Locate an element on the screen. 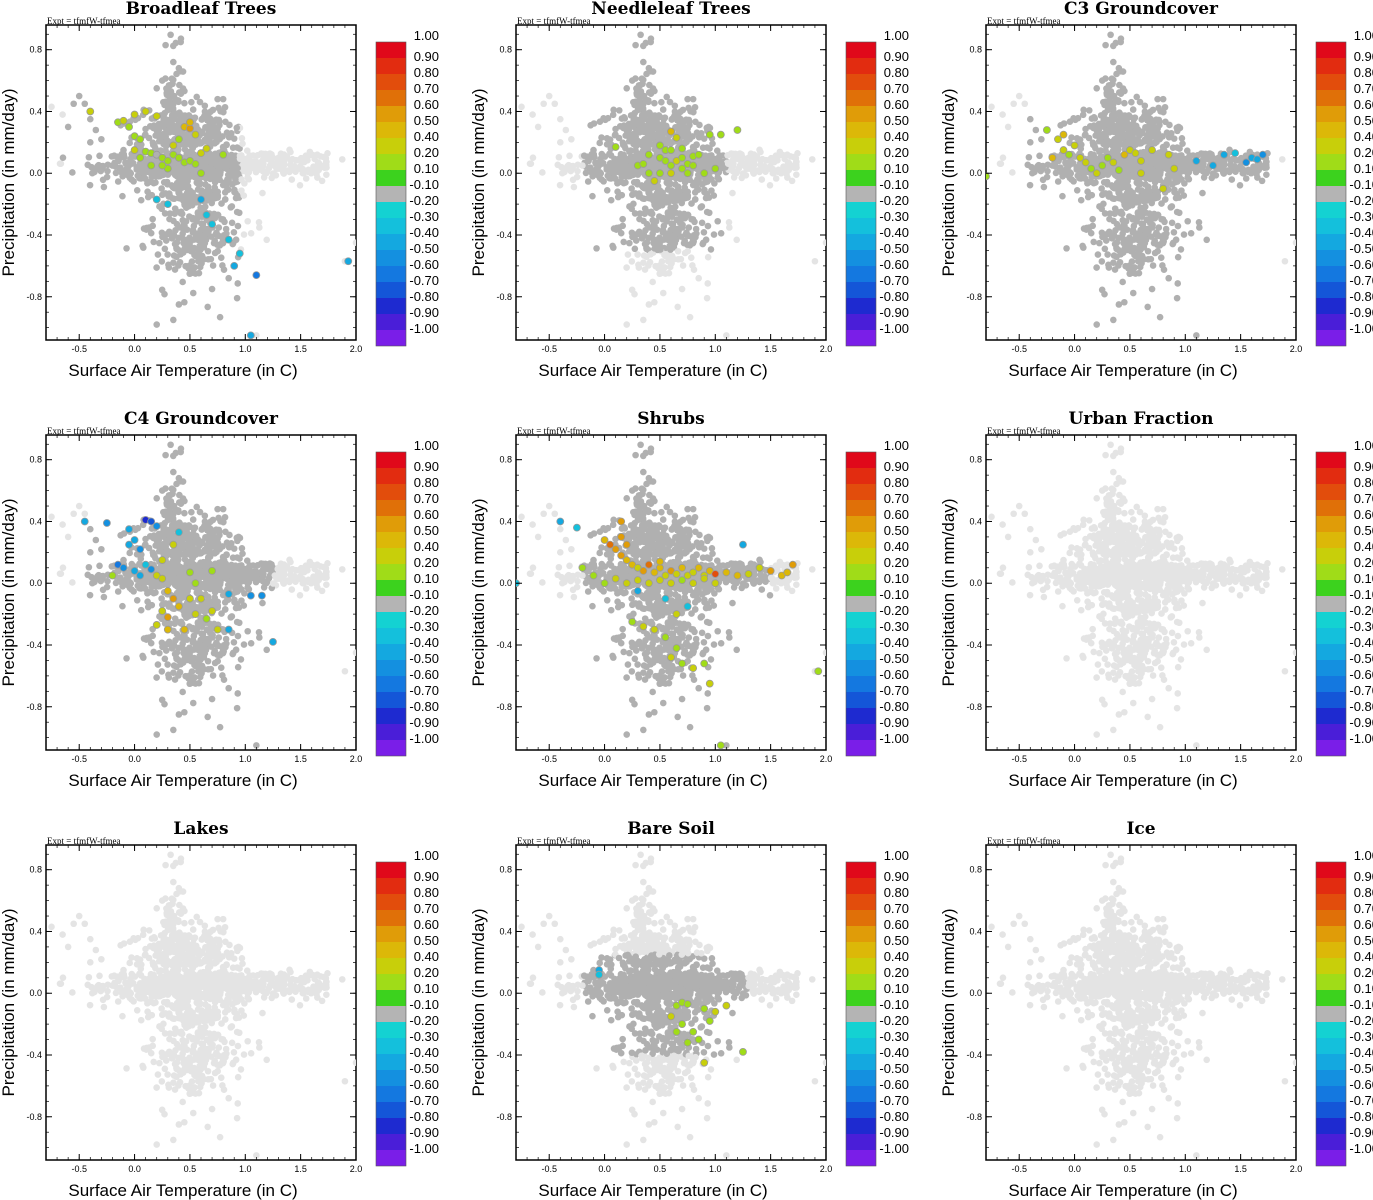 Image resolution: width=1373 pixels, height=1200 pixels. y-tick-label: 0.4 is located at coordinates (505, 111).